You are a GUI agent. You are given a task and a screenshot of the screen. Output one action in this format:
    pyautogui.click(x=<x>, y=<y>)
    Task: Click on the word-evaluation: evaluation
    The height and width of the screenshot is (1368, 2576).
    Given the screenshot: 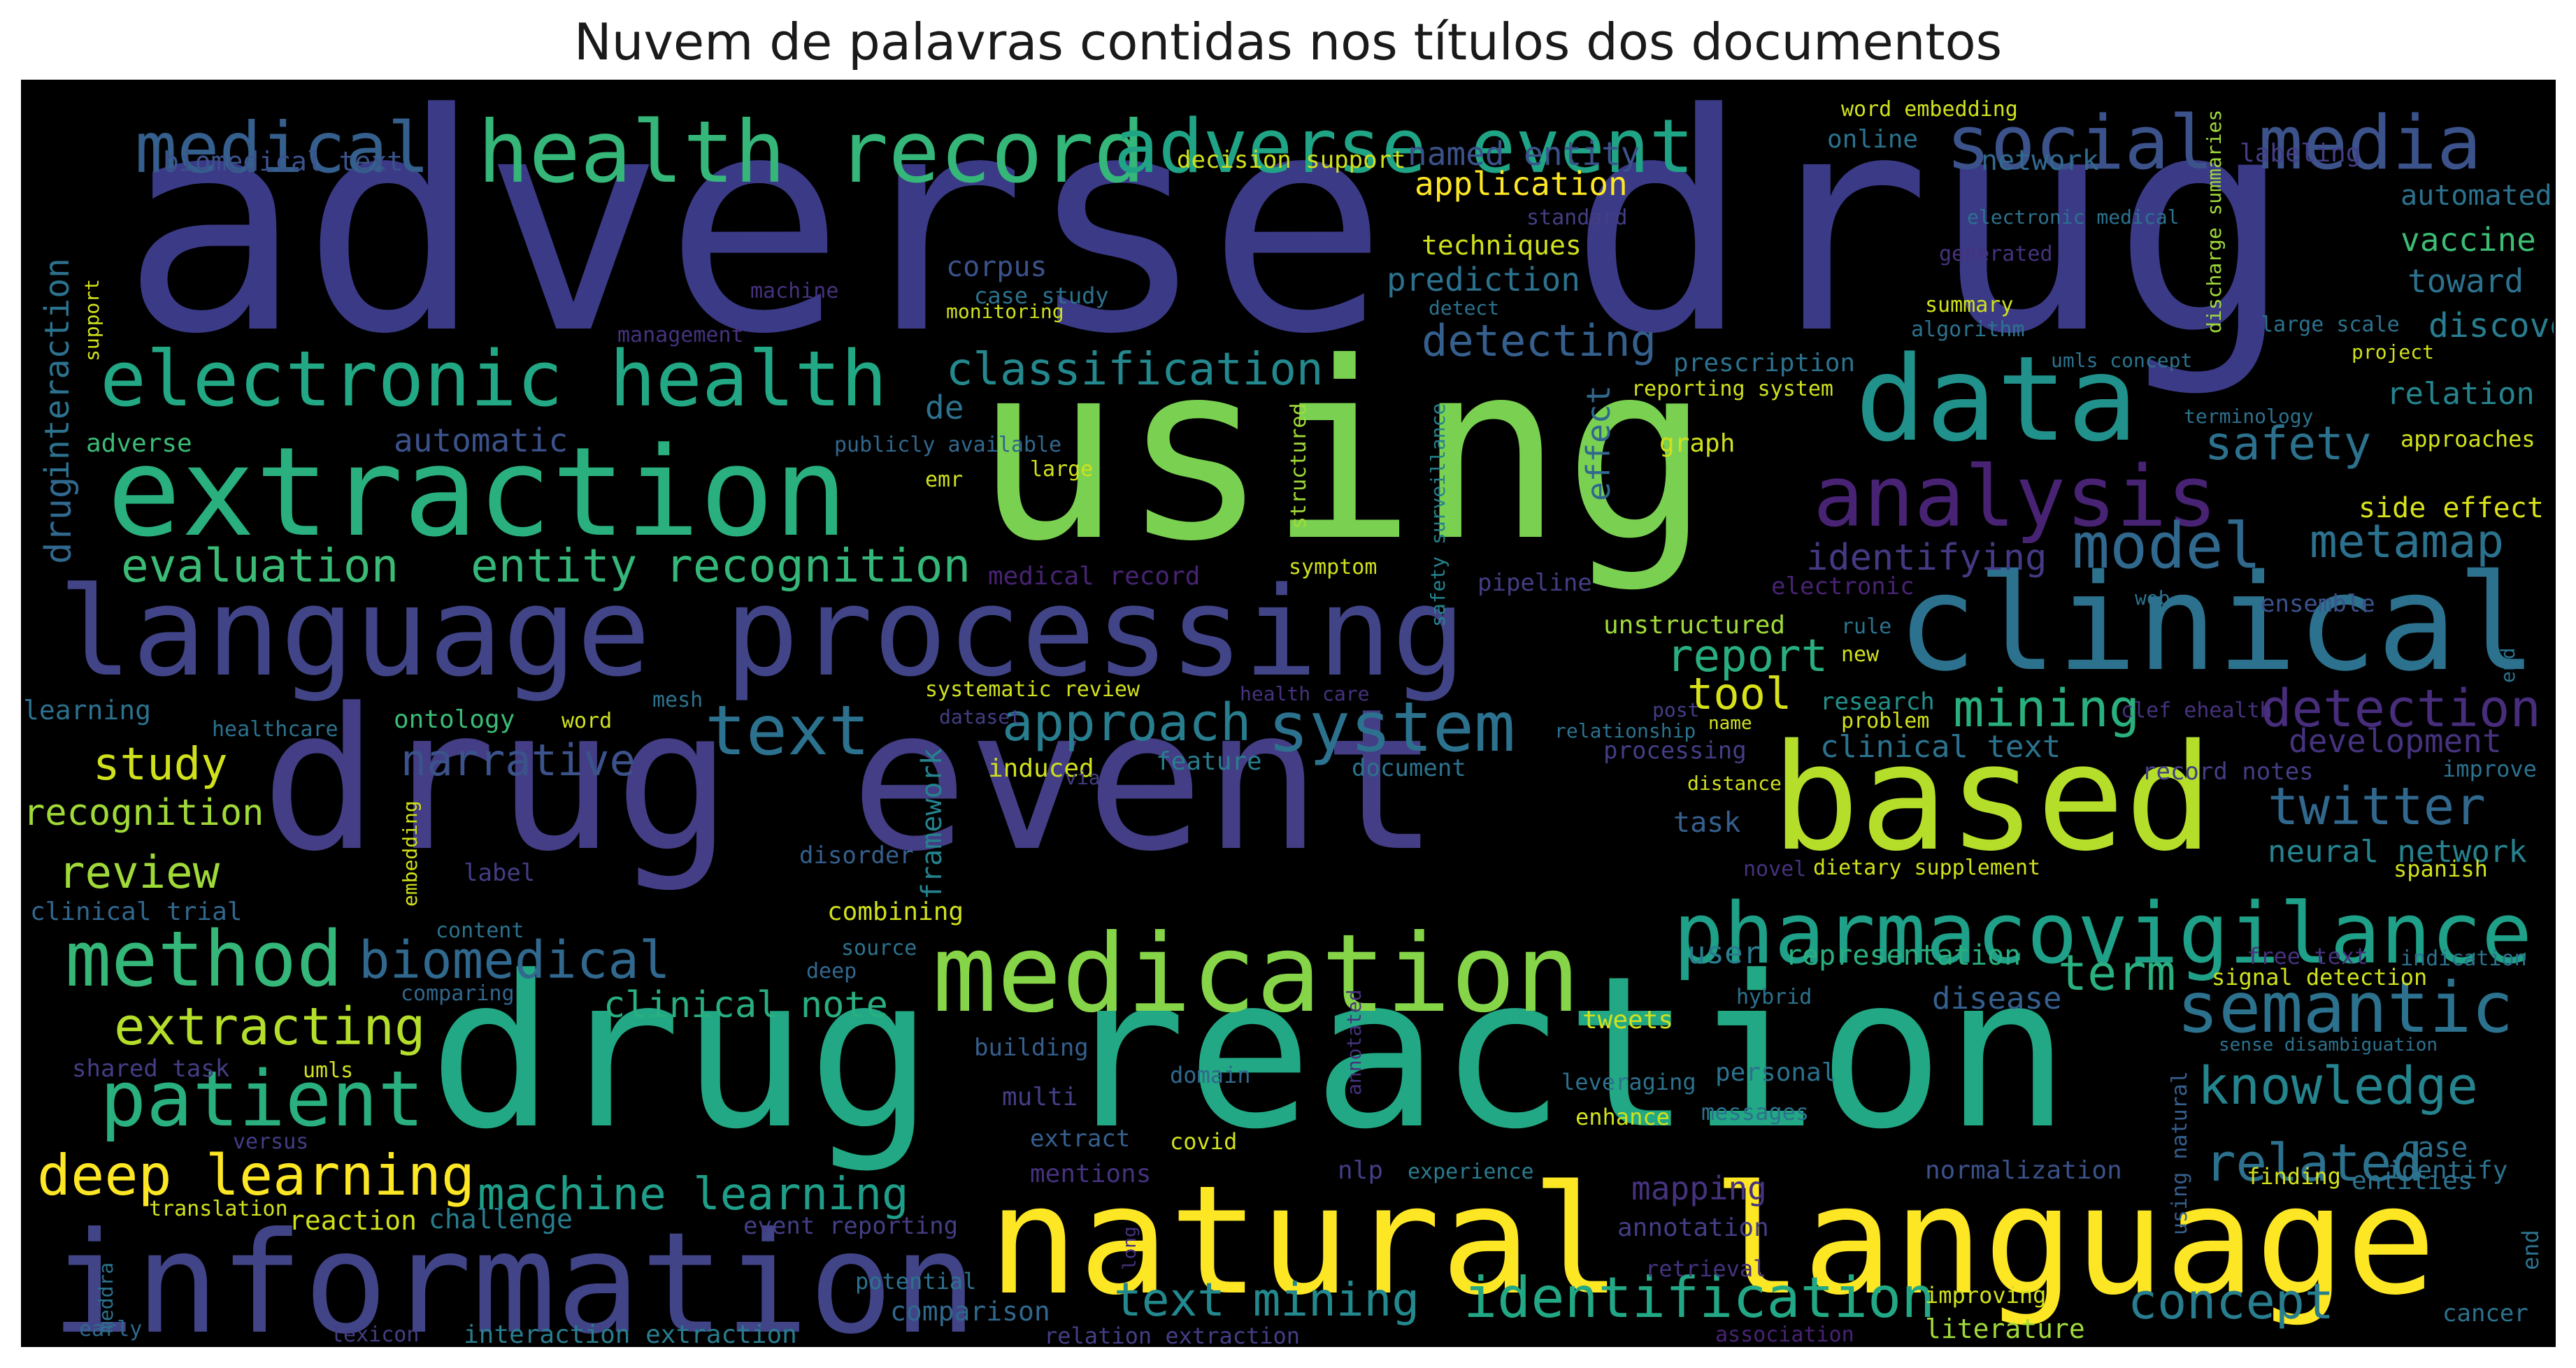 What is the action you would take?
    pyautogui.click(x=260, y=566)
    